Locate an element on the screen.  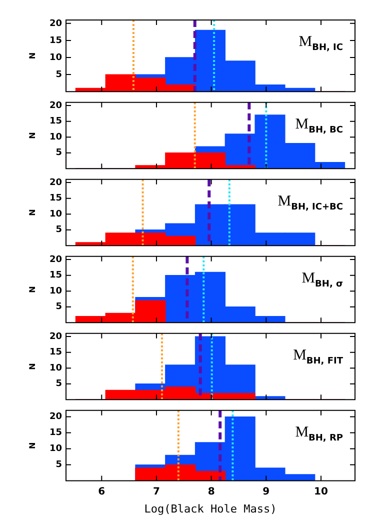
x-axis-title: Log(Black Hole Mass) is located at coordinates (210, 509).